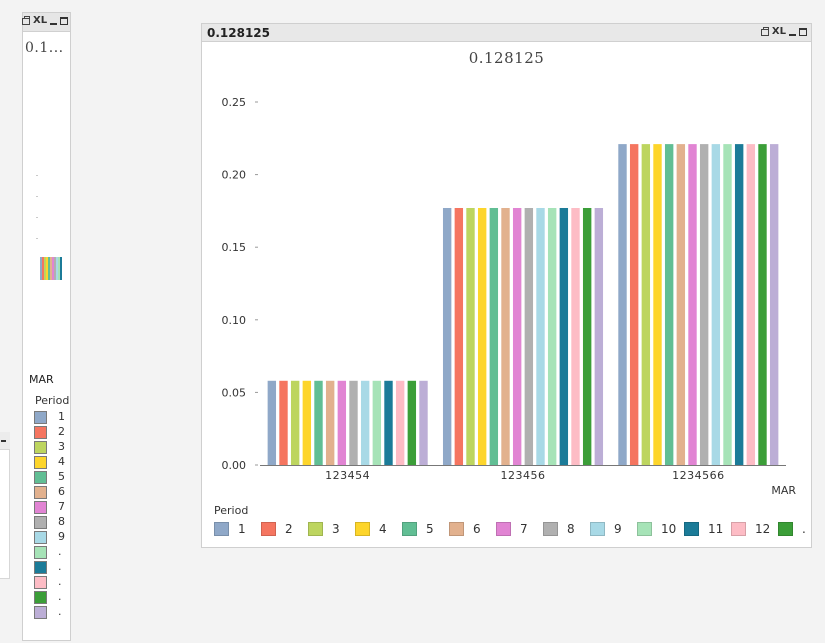 The image size is (825, 643). I want to click on legend-label: 2, so click(289, 529).